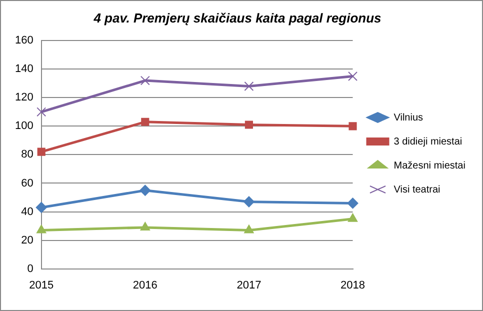 This screenshot has width=483, height=311. Describe the element at coordinates (30, 268) in the screenshot. I see `y-tick-label: 0` at that location.